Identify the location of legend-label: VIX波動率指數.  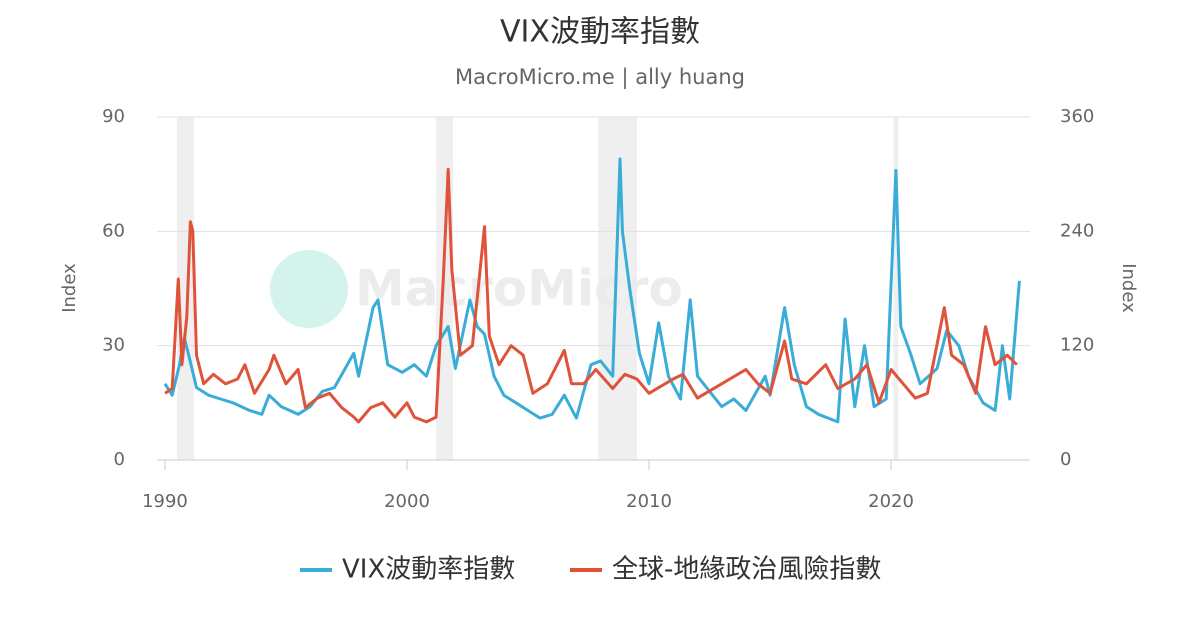
(428, 570).